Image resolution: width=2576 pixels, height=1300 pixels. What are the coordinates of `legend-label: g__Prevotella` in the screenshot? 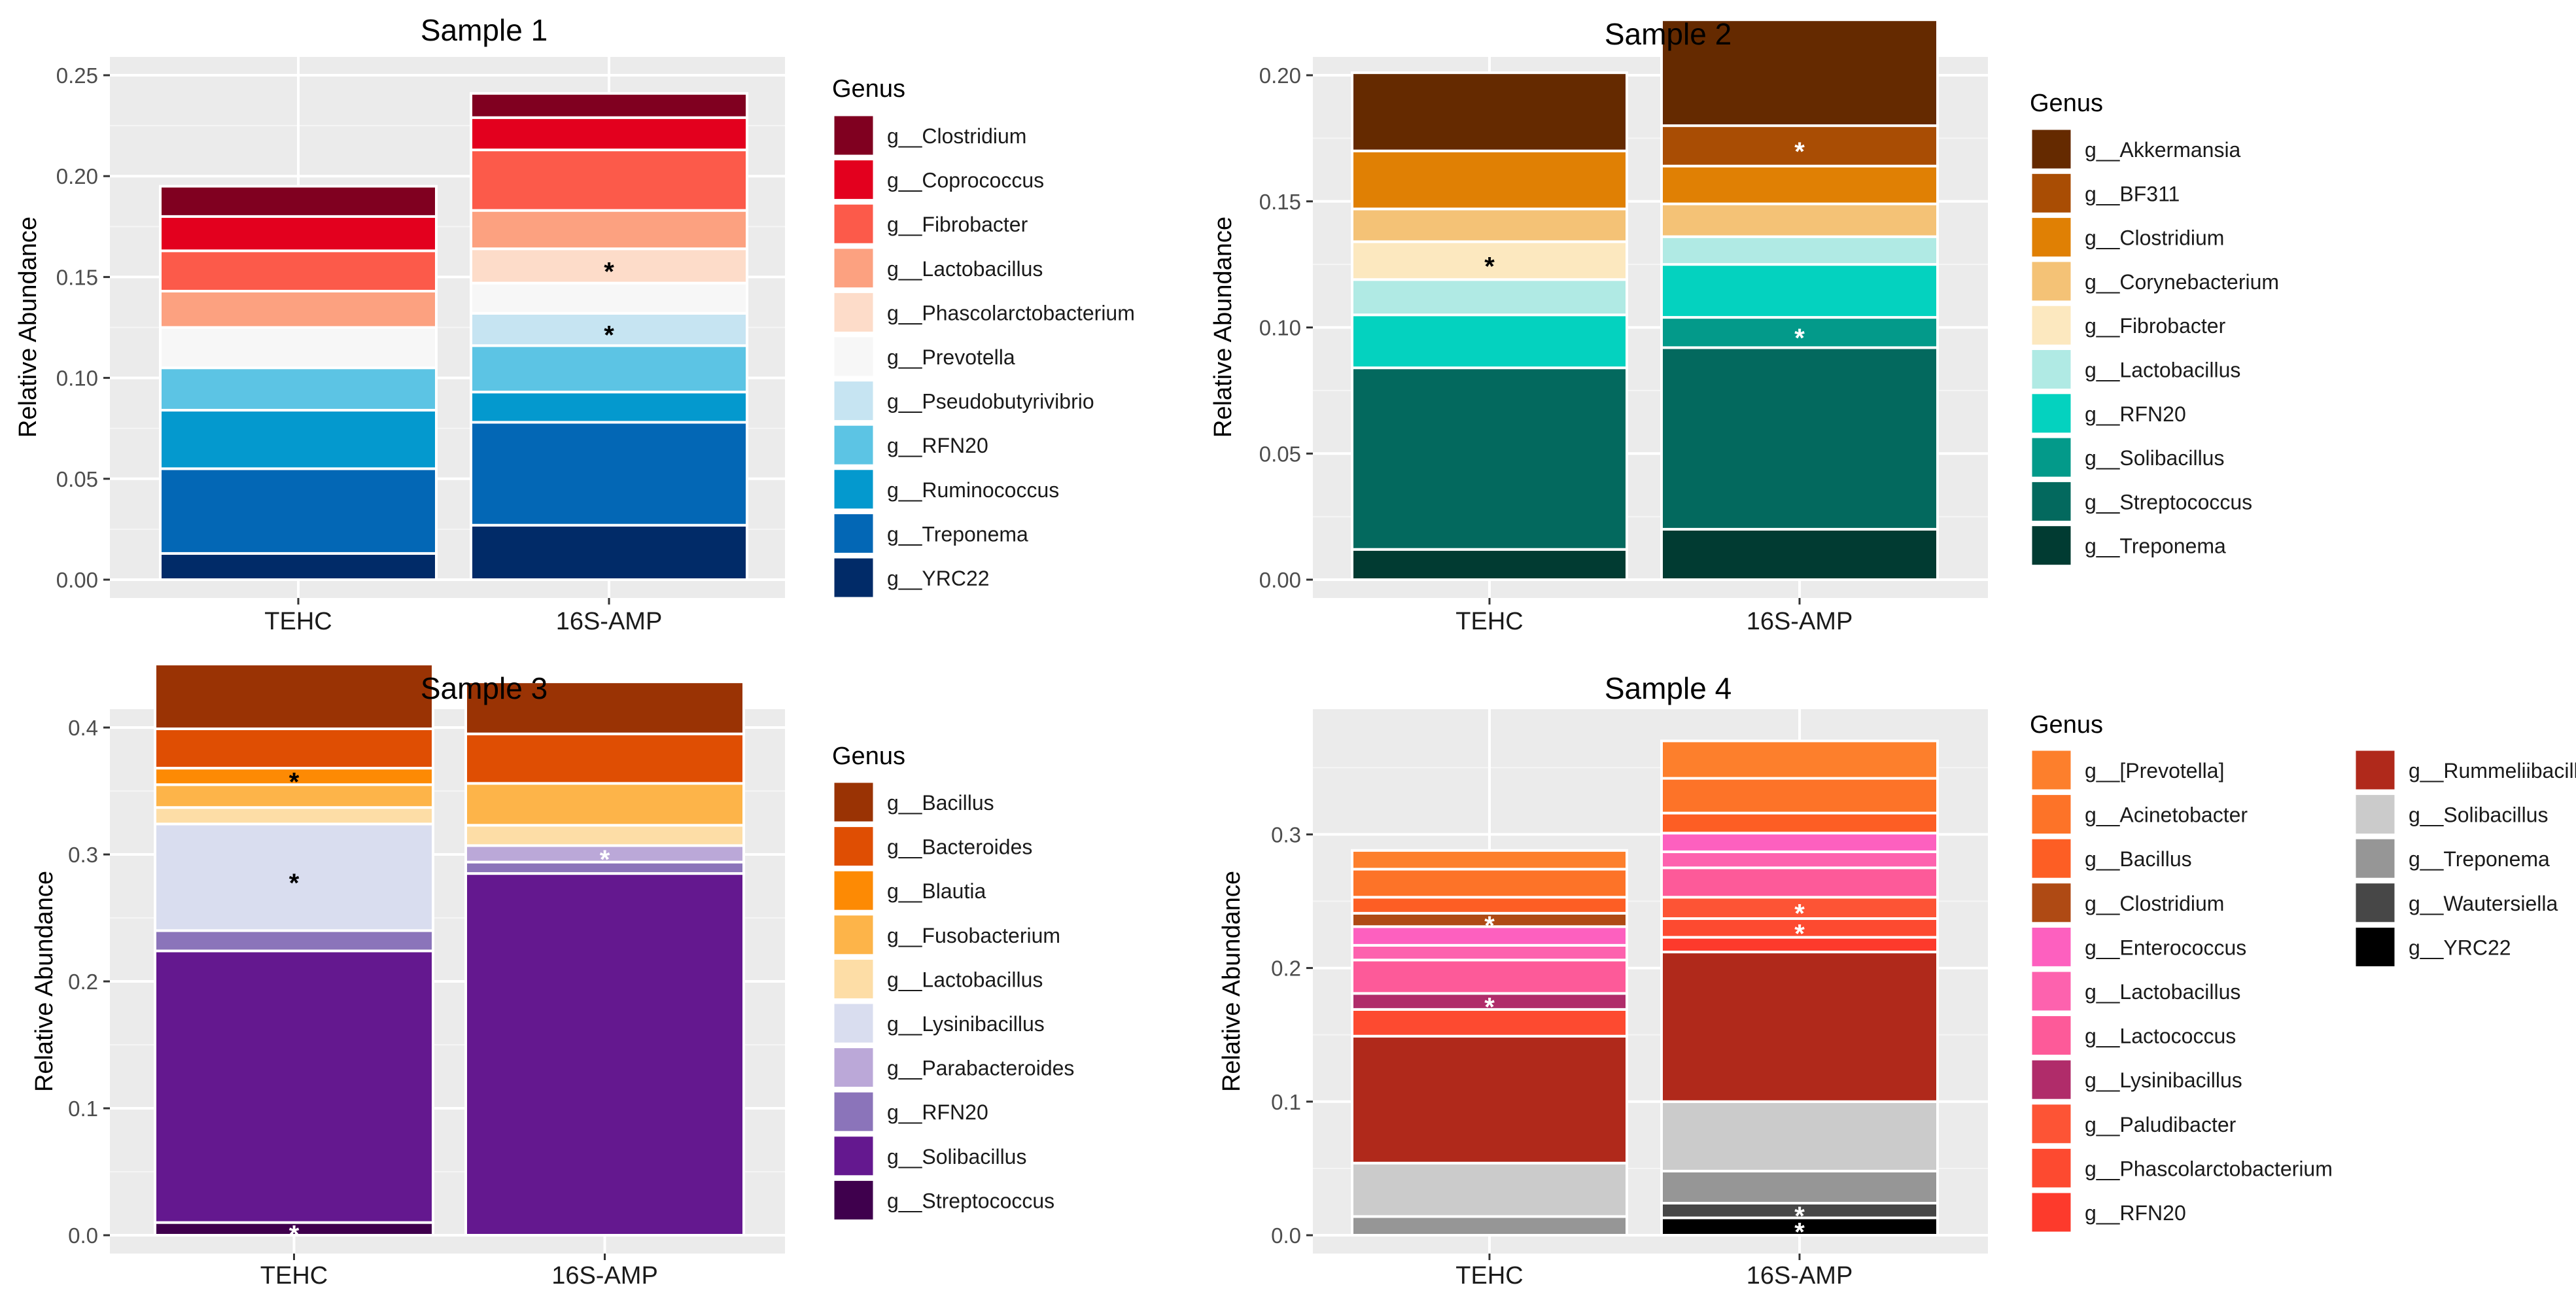 It's located at (951, 357).